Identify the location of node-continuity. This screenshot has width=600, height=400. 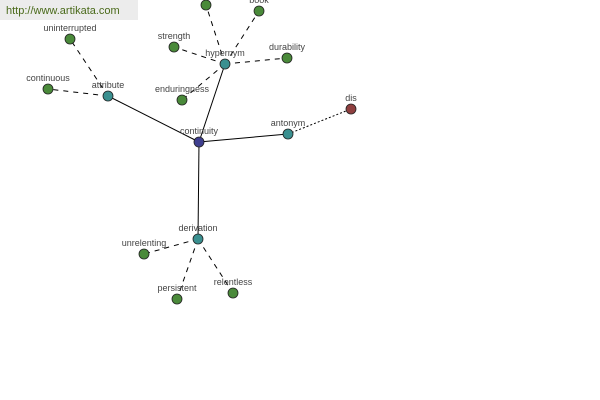
(199, 142).